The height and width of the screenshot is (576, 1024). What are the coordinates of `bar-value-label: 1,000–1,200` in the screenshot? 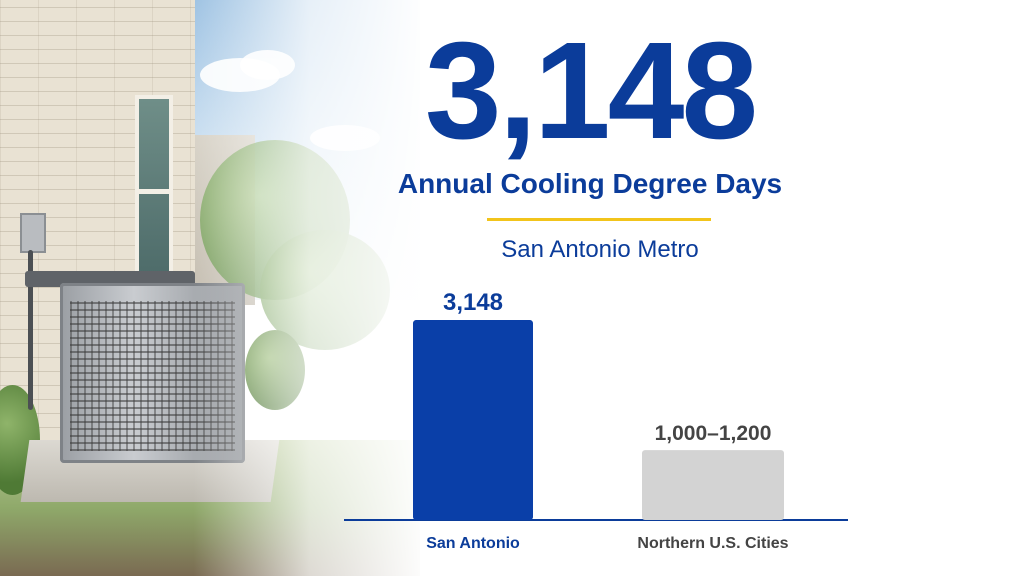 It's located at (713, 433).